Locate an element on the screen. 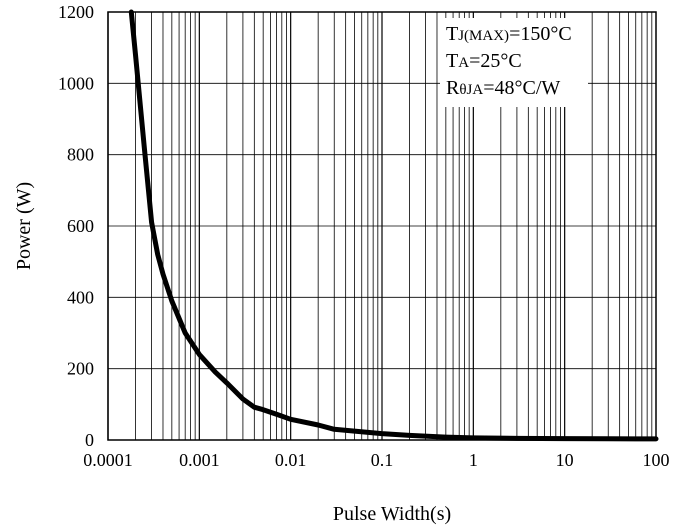 This screenshot has height=529, width=688. annotation-ta: TA=25°C is located at coordinates (484, 61).